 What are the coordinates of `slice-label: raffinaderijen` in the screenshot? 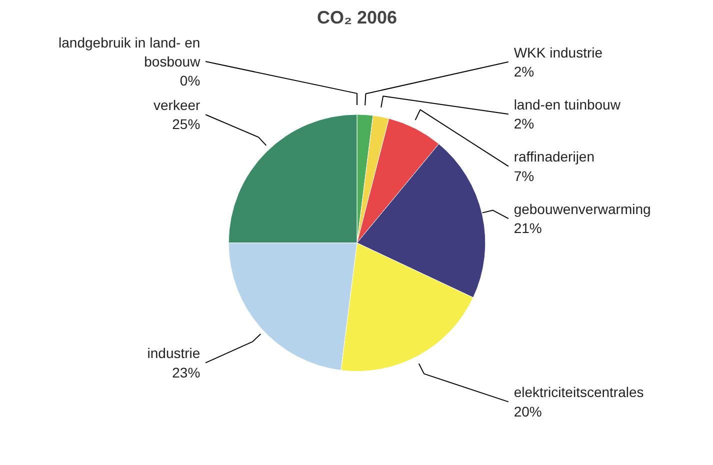 It's located at (554, 156).